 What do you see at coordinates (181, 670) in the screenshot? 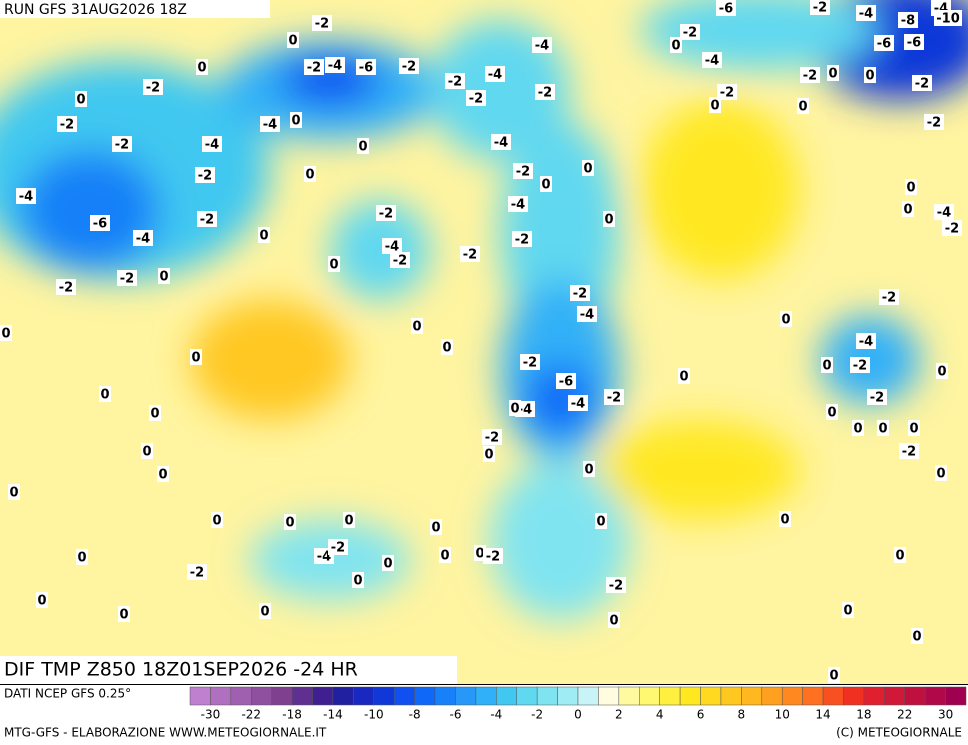
I see `map-title: DIF TMP Z850 18Z01SEP2026 -24 HR` at bounding box center [181, 670].